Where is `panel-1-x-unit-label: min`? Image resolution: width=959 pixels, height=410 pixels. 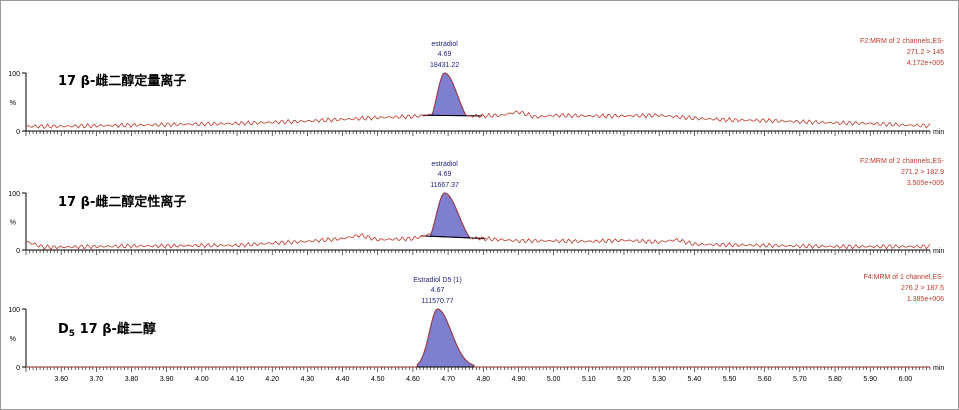 panel-1-x-unit-label: min is located at coordinates (938, 132).